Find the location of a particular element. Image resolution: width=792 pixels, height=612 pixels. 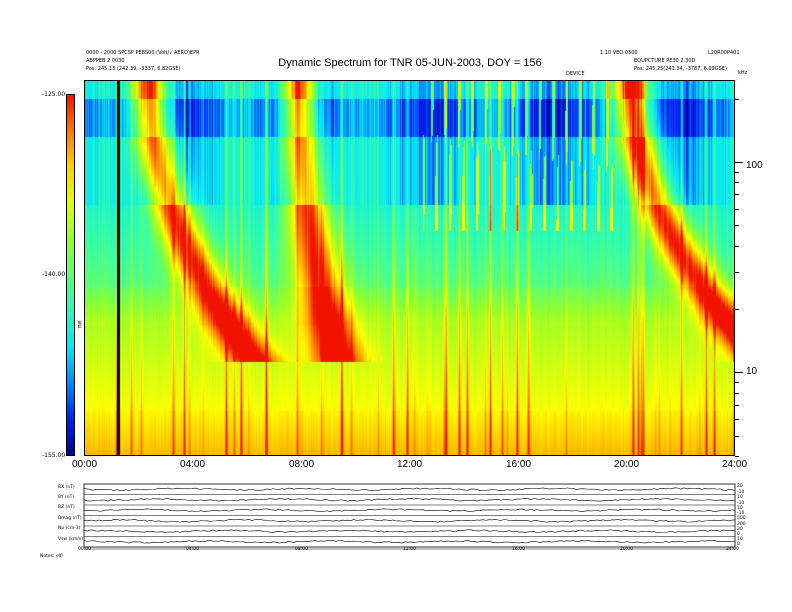

y-tick-10: 10 is located at coordinates (752, 371).